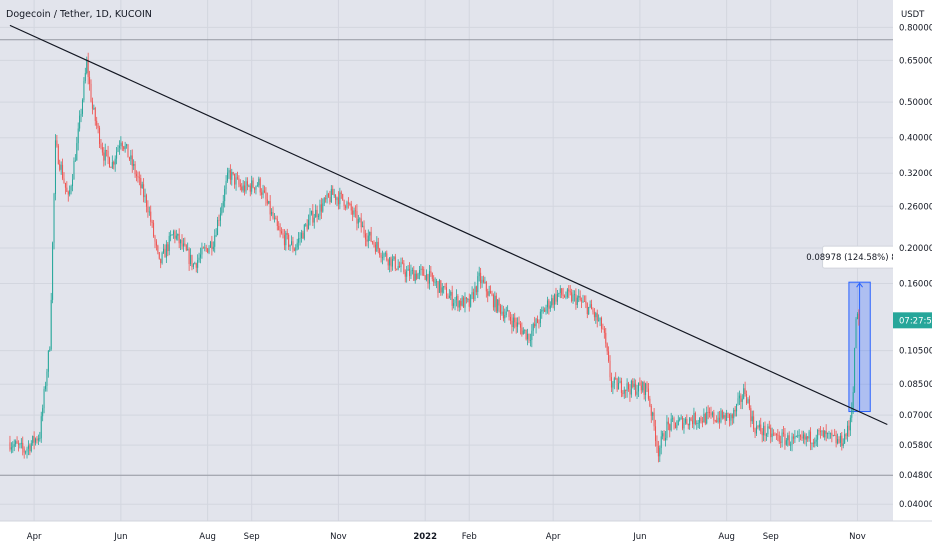 The height and width of the screenshot is (550, 932). I want to click on price-tick-label: 0.26000, so click(915, 207).